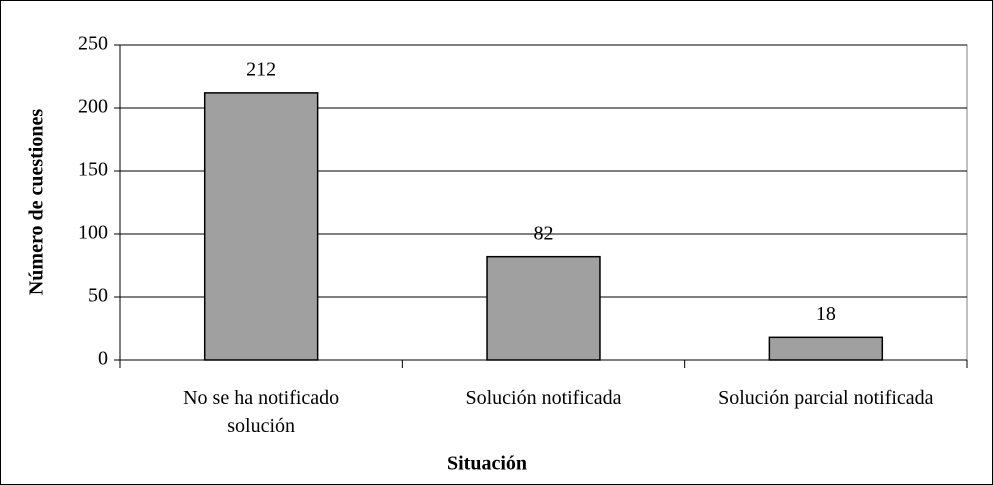 This screenshot has height=485, width=993. What do you see at coordinates (261, 412) in the screenshot?
I see `x-tick-label: No se ha notificado solución` at bounding box center [261, 412].